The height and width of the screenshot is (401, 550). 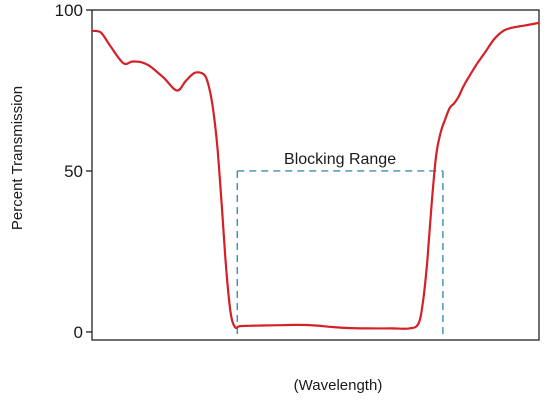 What do you see at coordinates (17, 158) in the screenshot?
I see `y-axis-label: Percent Transmission` at bounding box center [17, 158].